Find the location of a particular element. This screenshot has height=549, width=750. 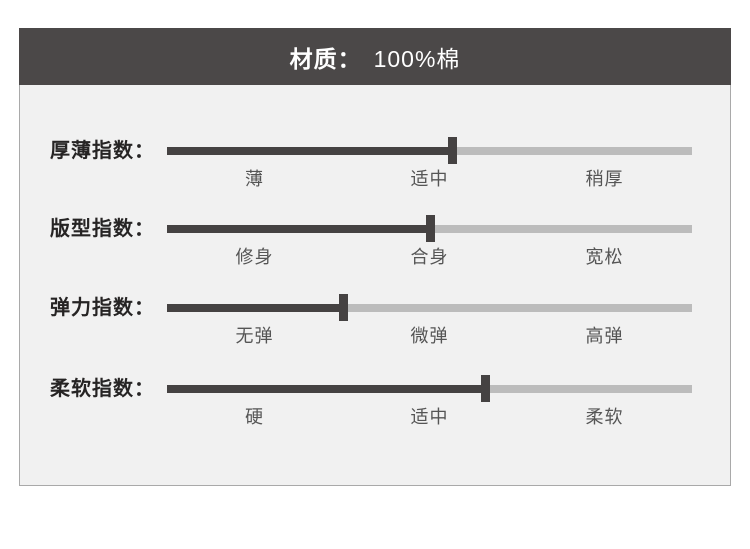

row-label: 弹力指数： is located at coordinates (102, 308).